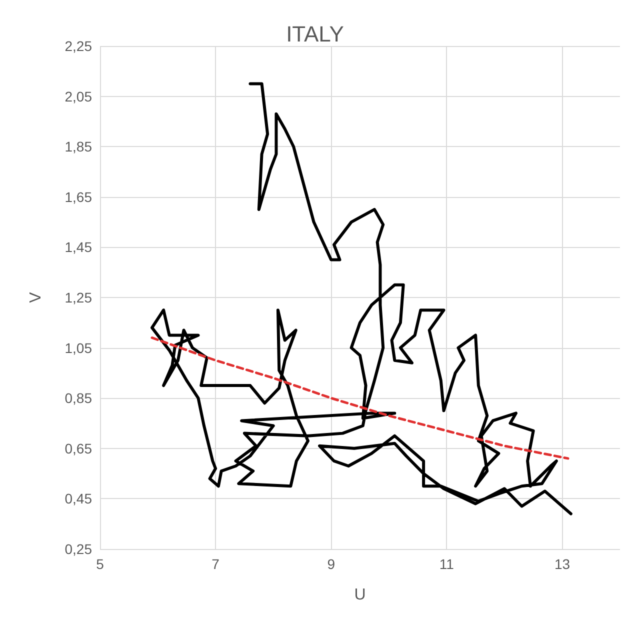 The width and height of the screenshot is (630, 621). Describe the element at coordinates (78, 498) in the screenshot. I see `y-tick-label: 0,45` at that location.